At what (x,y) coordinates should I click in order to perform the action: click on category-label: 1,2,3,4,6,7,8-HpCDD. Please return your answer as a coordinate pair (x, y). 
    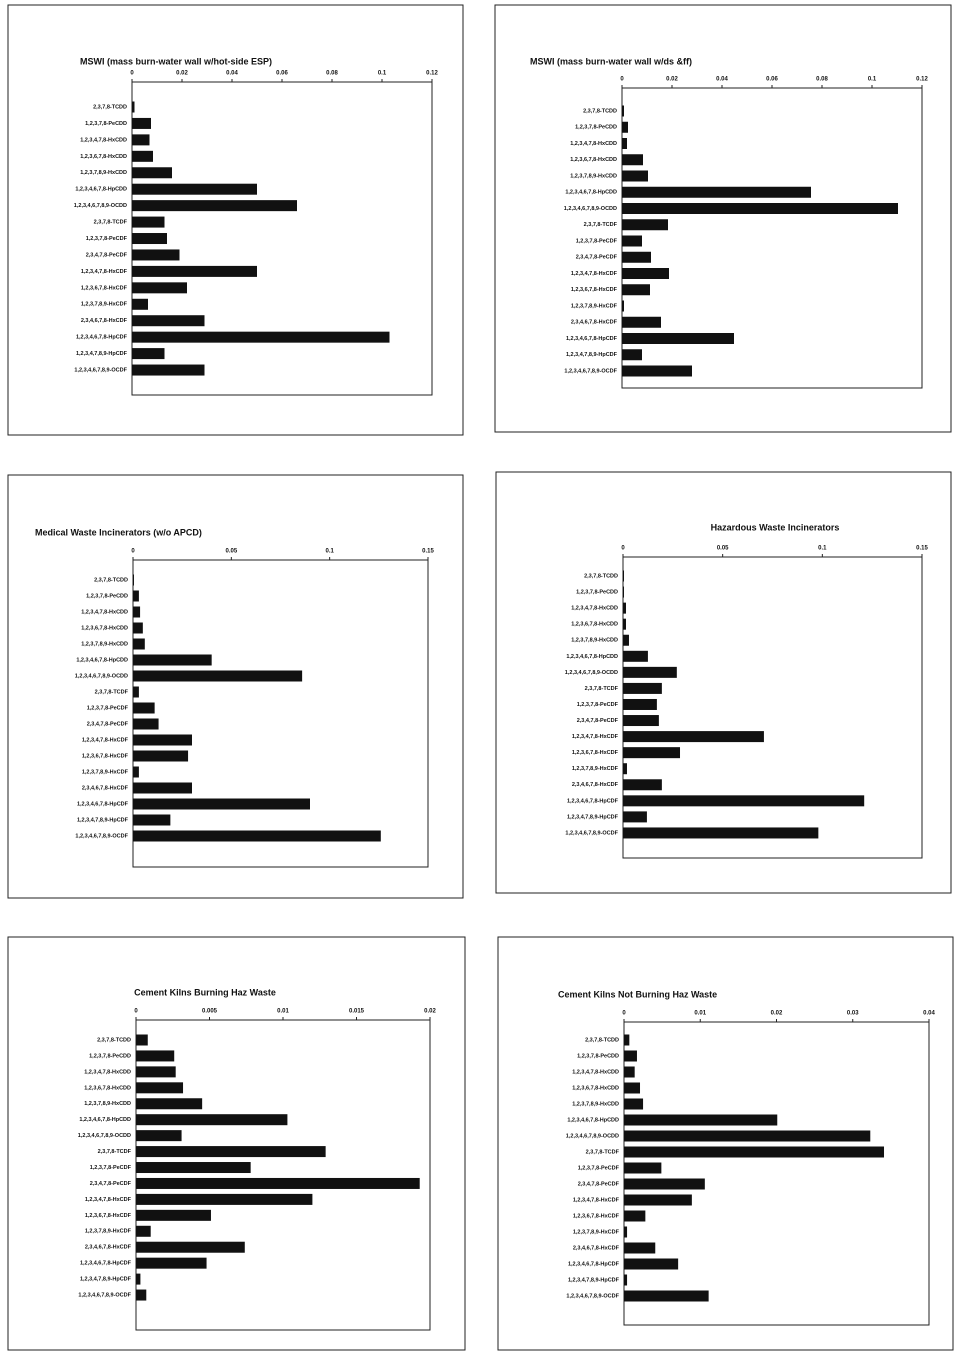
    Looking at the image, I should click on (591, 193).